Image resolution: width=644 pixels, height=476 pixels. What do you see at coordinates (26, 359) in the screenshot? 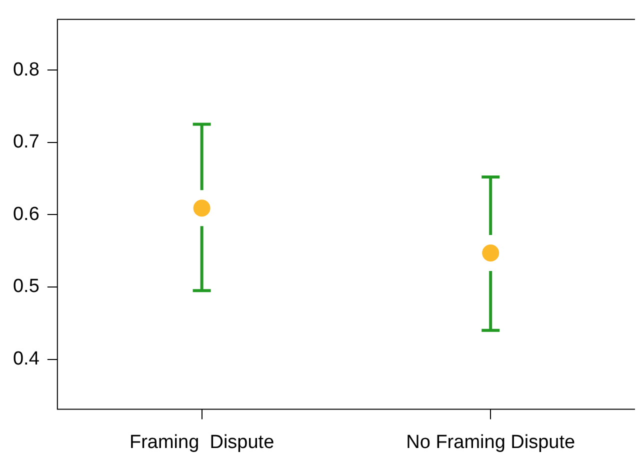
I see `y-tick-label: 0.4` at bounding box center [26, 359].